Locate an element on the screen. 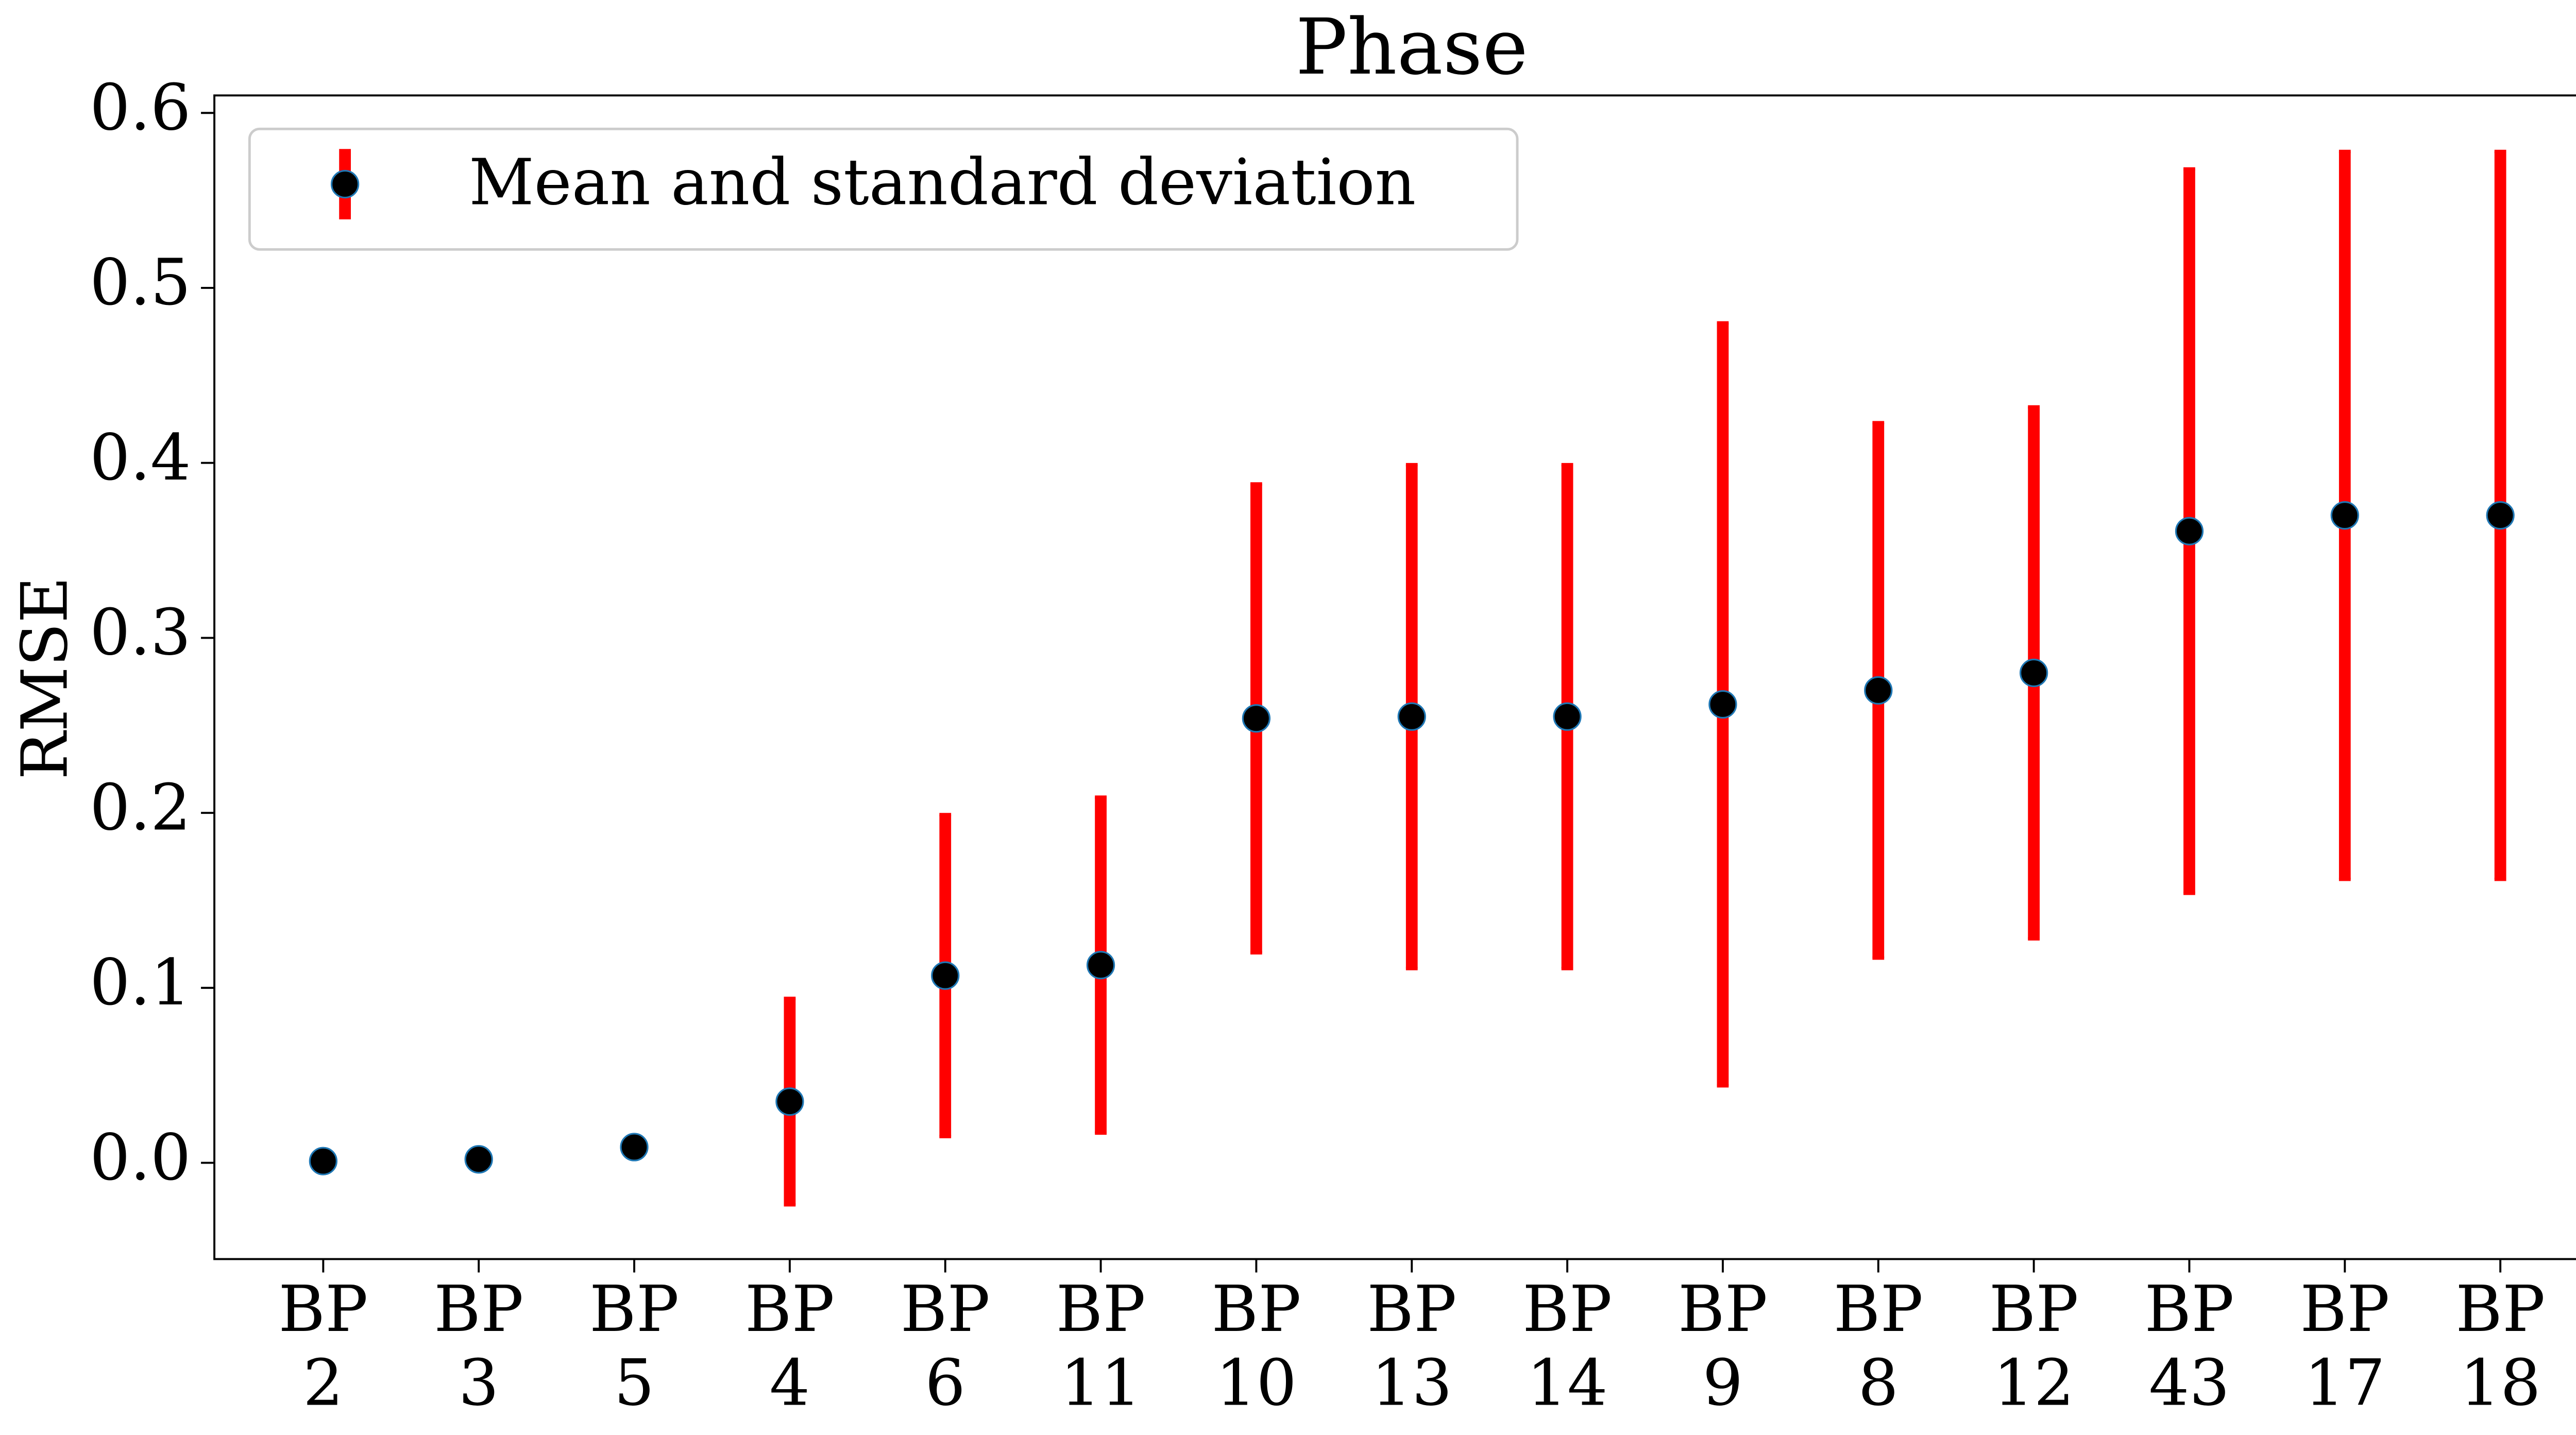 This screenshot has height=1435, width=2576. legend-box is located at coordinates (883, 189).